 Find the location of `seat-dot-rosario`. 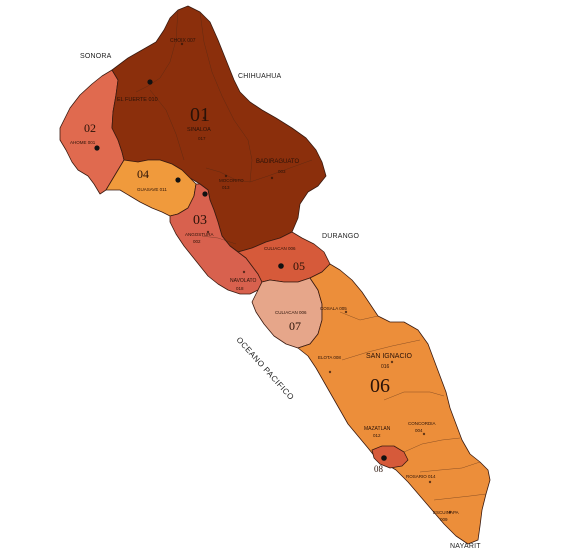

seat-dot-rosario is located at coordinates (430, 482).